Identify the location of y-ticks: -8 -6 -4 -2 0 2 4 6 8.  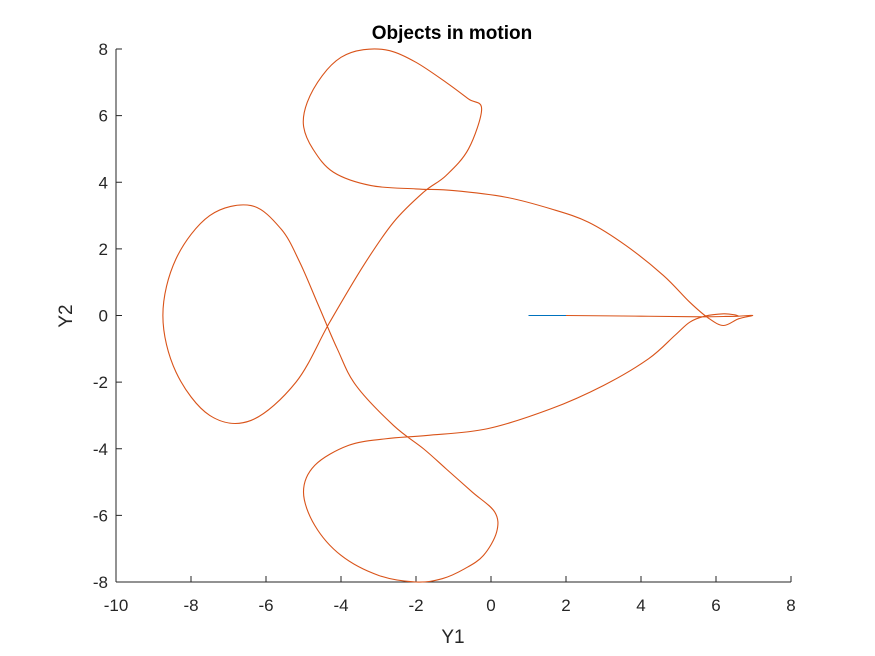
(107, 316).